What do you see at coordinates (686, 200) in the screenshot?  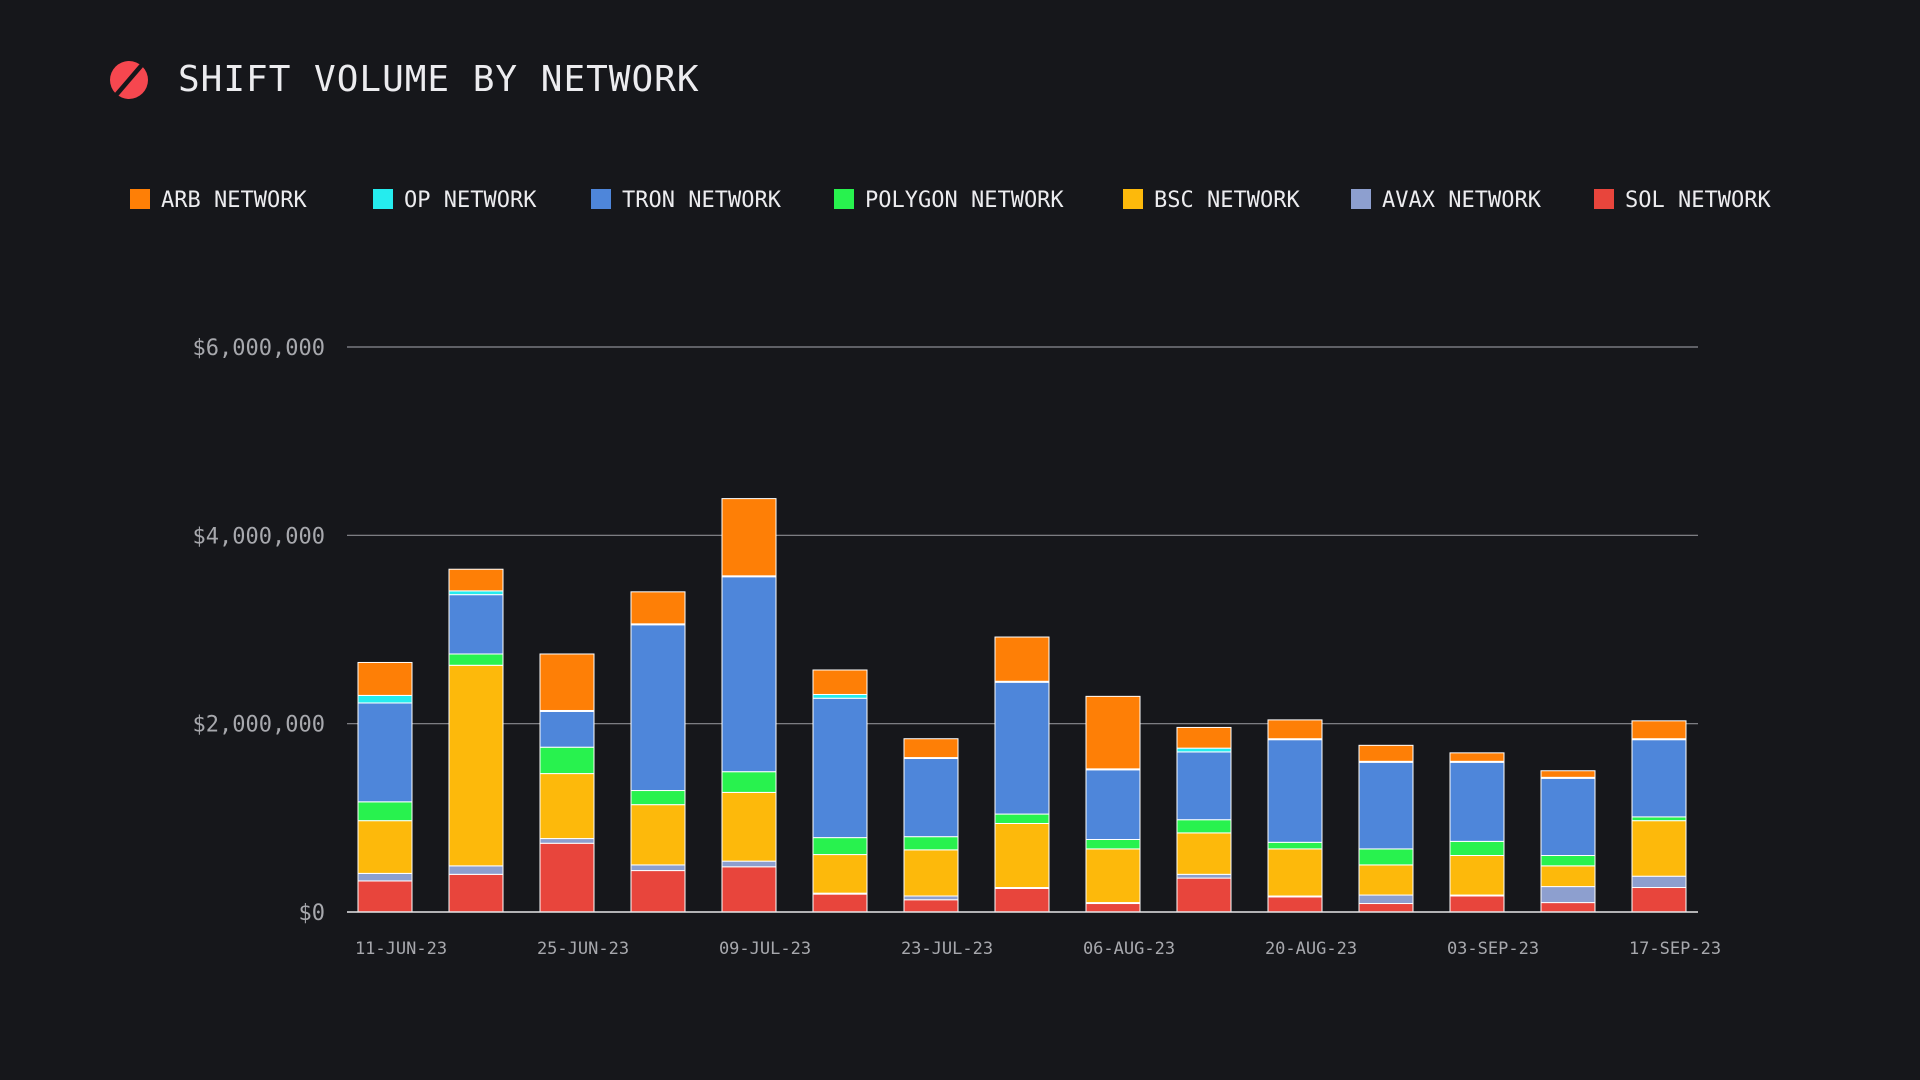 I see `legend-item: TRON NETWORK` at bounding box center [686, 200].